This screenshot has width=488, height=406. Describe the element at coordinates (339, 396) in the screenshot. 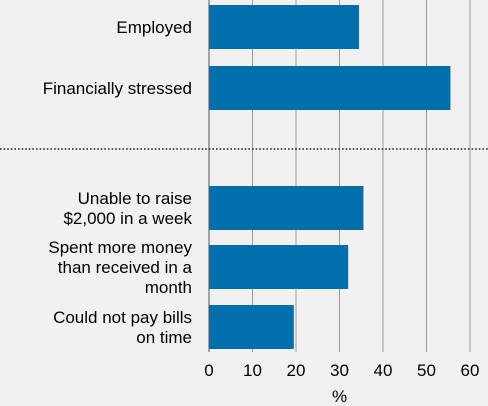

I see `x-axis-title: %` at that location.